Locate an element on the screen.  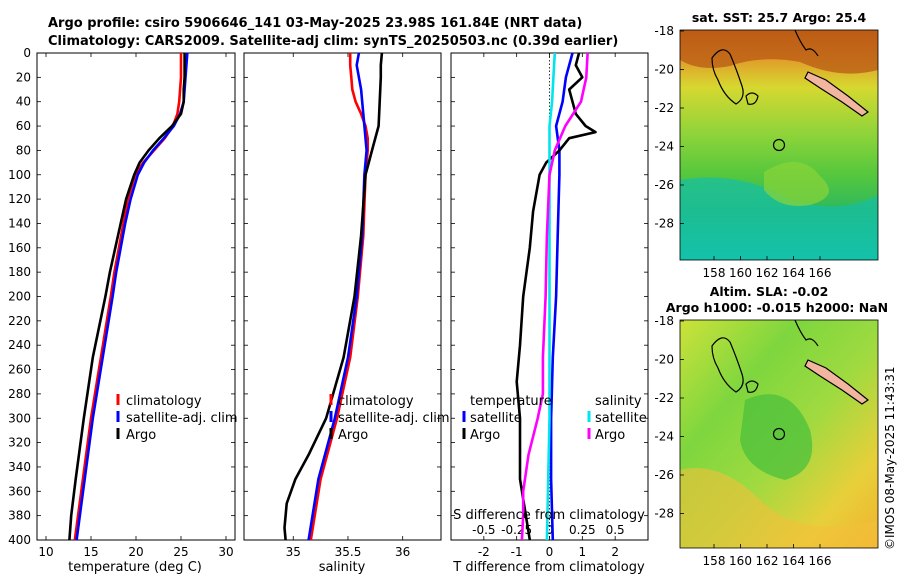
difference-x-tick-label: 1 is located at coordinates (583, 552).